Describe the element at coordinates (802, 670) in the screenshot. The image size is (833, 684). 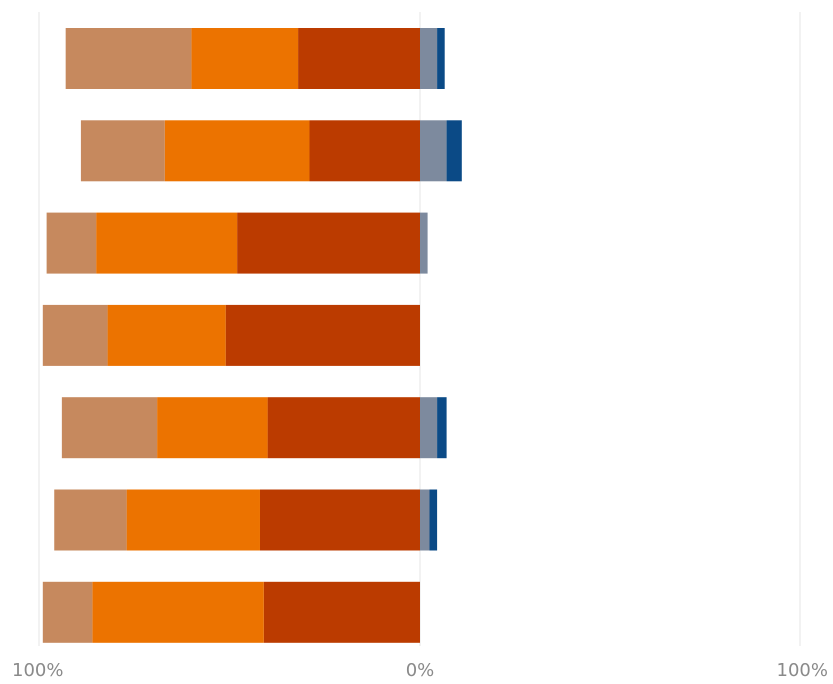
I see `x-tick-label-2: 100%` at that location.